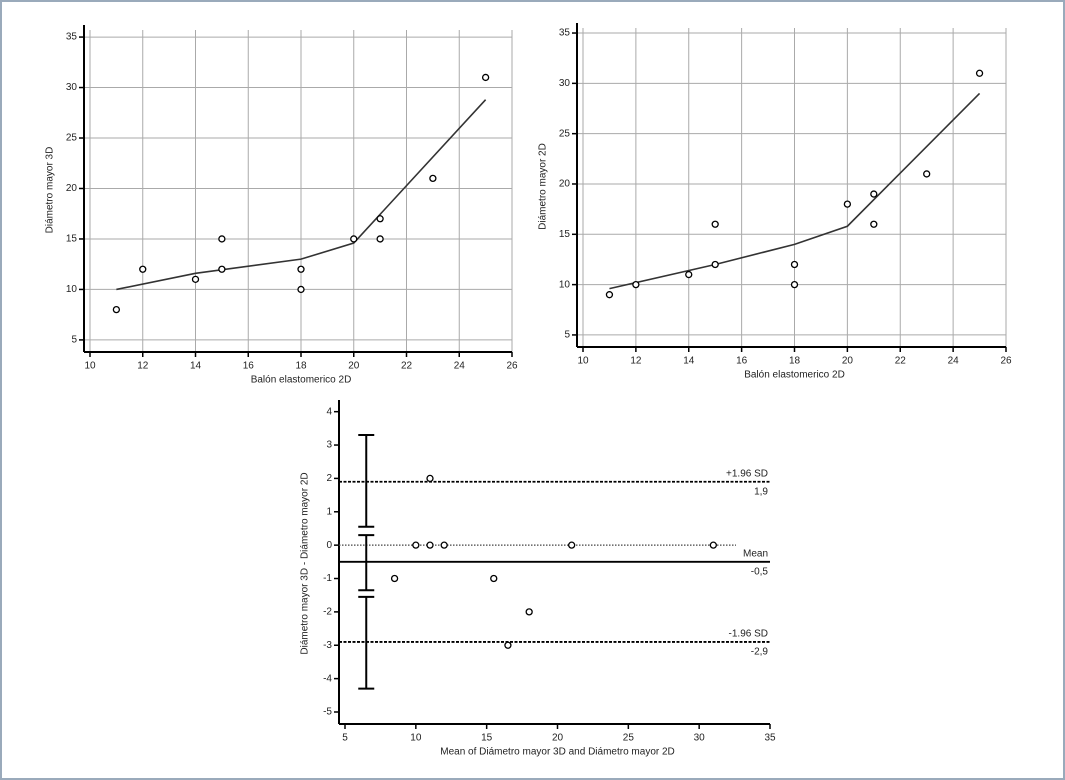  What do you see at coordinates (50, 190) in the screenshot?
I see `y-axis-title: Diámetro mayor 3D` at bounding box center [50, 190].